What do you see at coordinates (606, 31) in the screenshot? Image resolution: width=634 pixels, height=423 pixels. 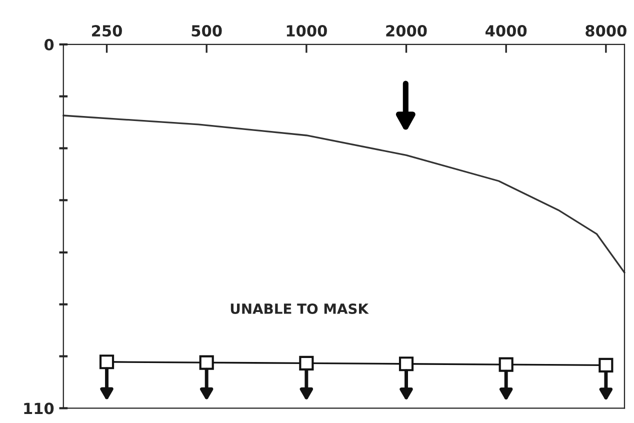 I see `x-tick-label: 8000` at bounding box center [606, 31].